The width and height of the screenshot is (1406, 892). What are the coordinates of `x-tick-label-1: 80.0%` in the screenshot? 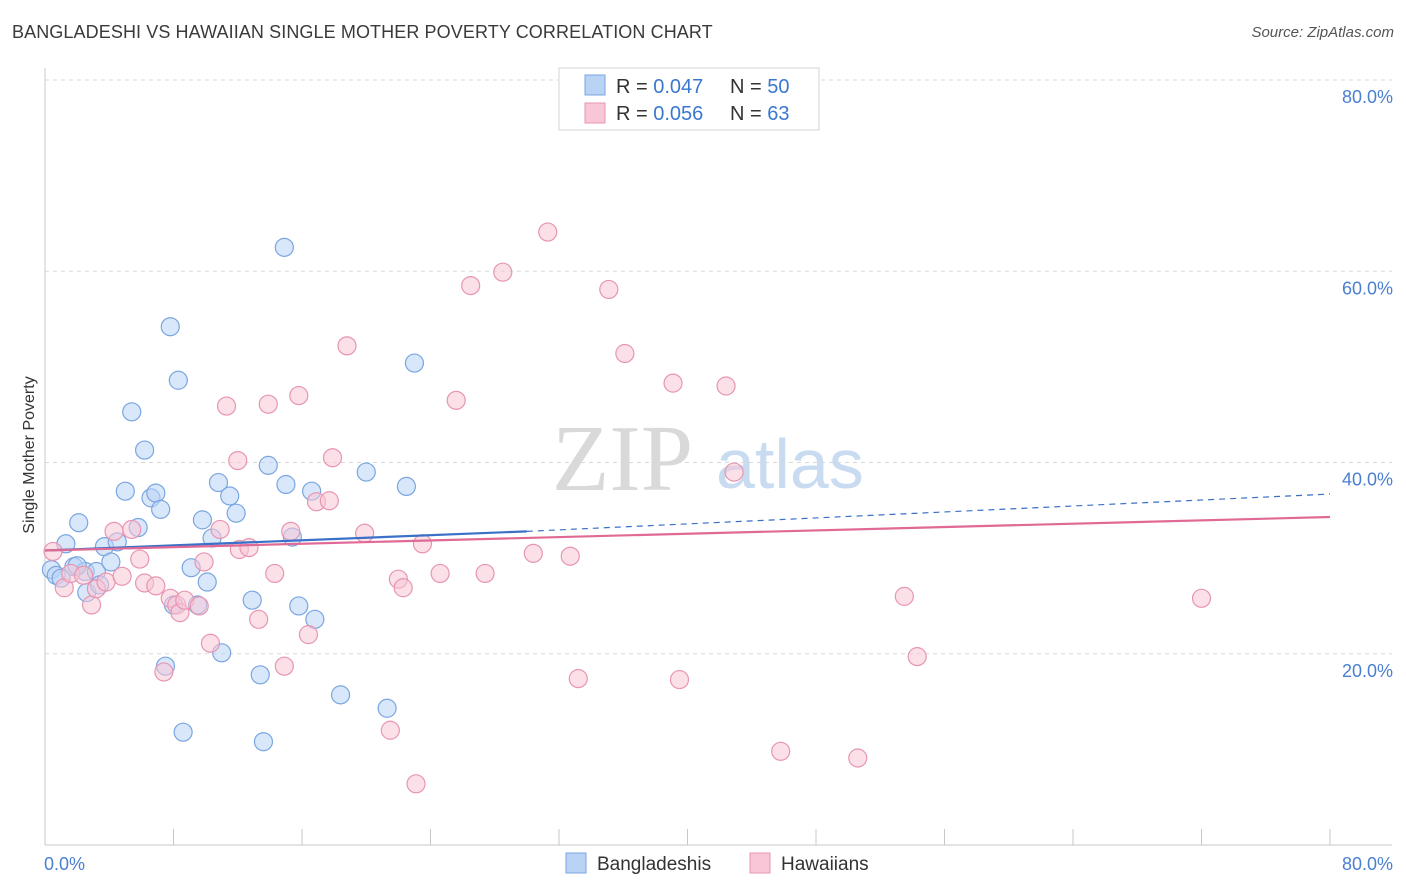 It's located at (1367, 864).